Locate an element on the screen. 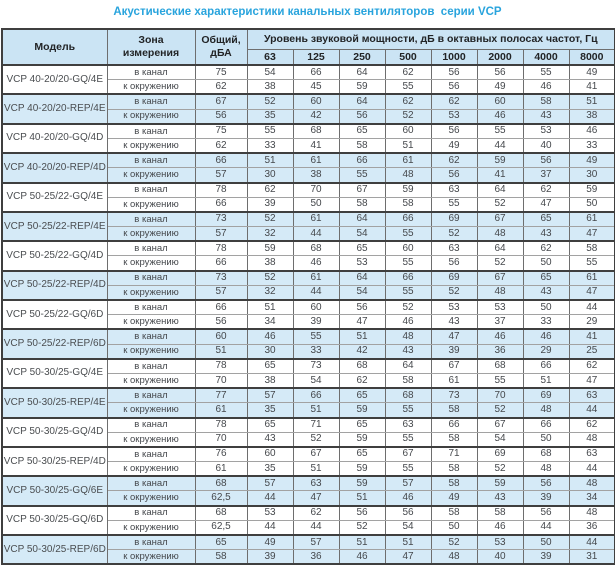 The image size is (615, 570). spl-value-cell: 30 is located at coordinates (270, 351).